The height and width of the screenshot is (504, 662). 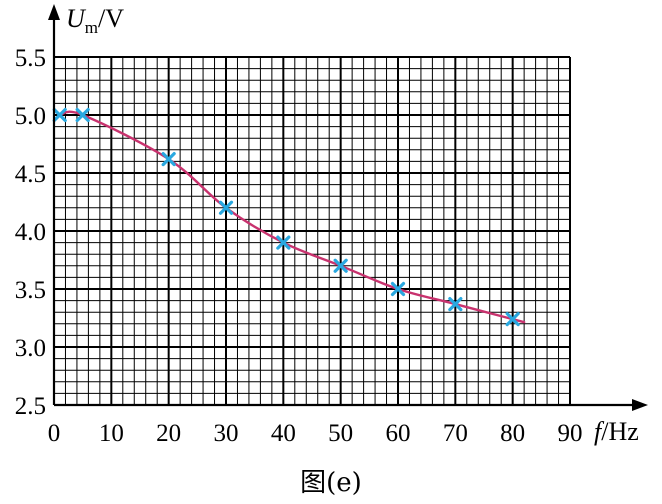 What do you see at coordinates (340, 433) in the screenshot?
I see `x-tick-label: 50` at bounding box center [340, 433].